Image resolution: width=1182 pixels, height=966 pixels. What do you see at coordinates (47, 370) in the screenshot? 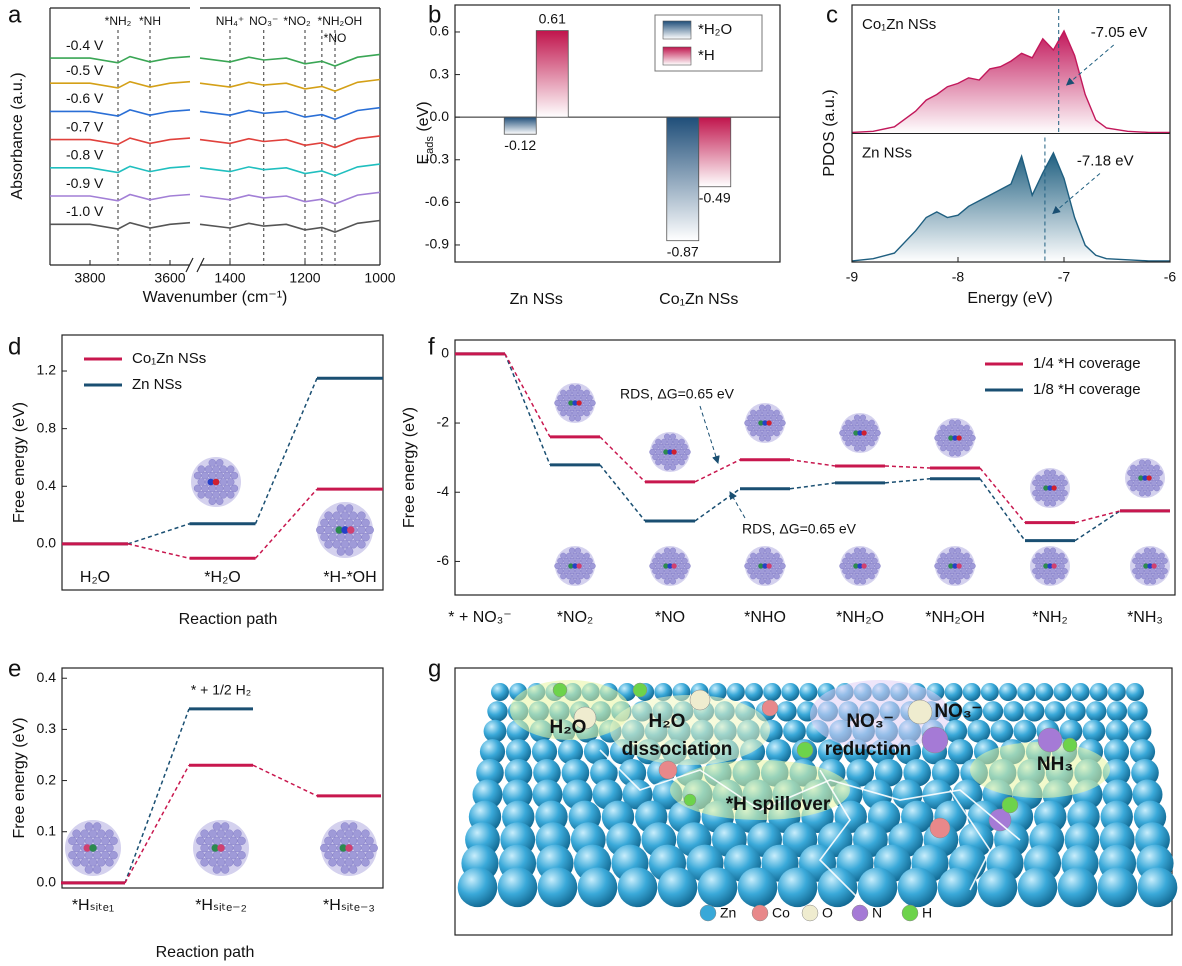
I see `y-tick-label: 1.2` at bounding box center [47, 370].